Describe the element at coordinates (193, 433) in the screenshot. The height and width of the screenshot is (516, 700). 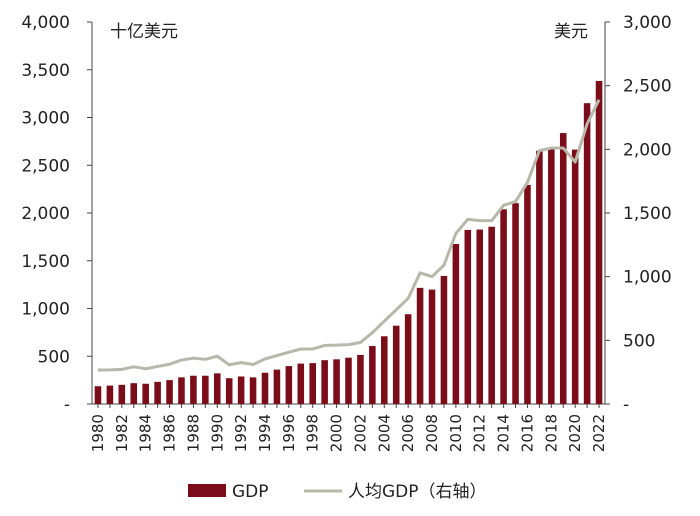
I see `x-tick-label: 1988` at that location.